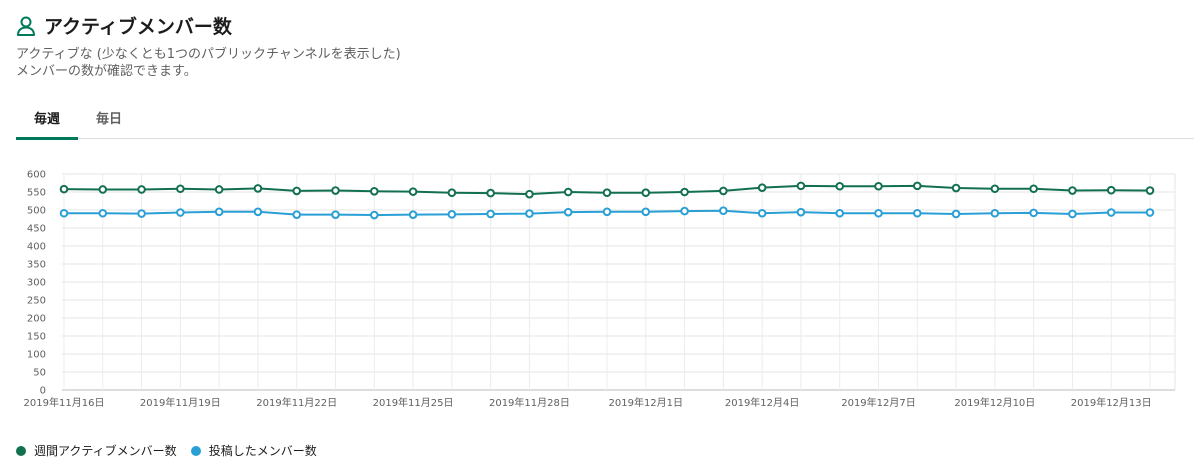  What do you see at coordinates (208, 54) in the screenshot?
I see `description-line-1: アクティブな (少なくとも1つのパブリックチャンネルを表示した)` at bounding box center [208, 54].